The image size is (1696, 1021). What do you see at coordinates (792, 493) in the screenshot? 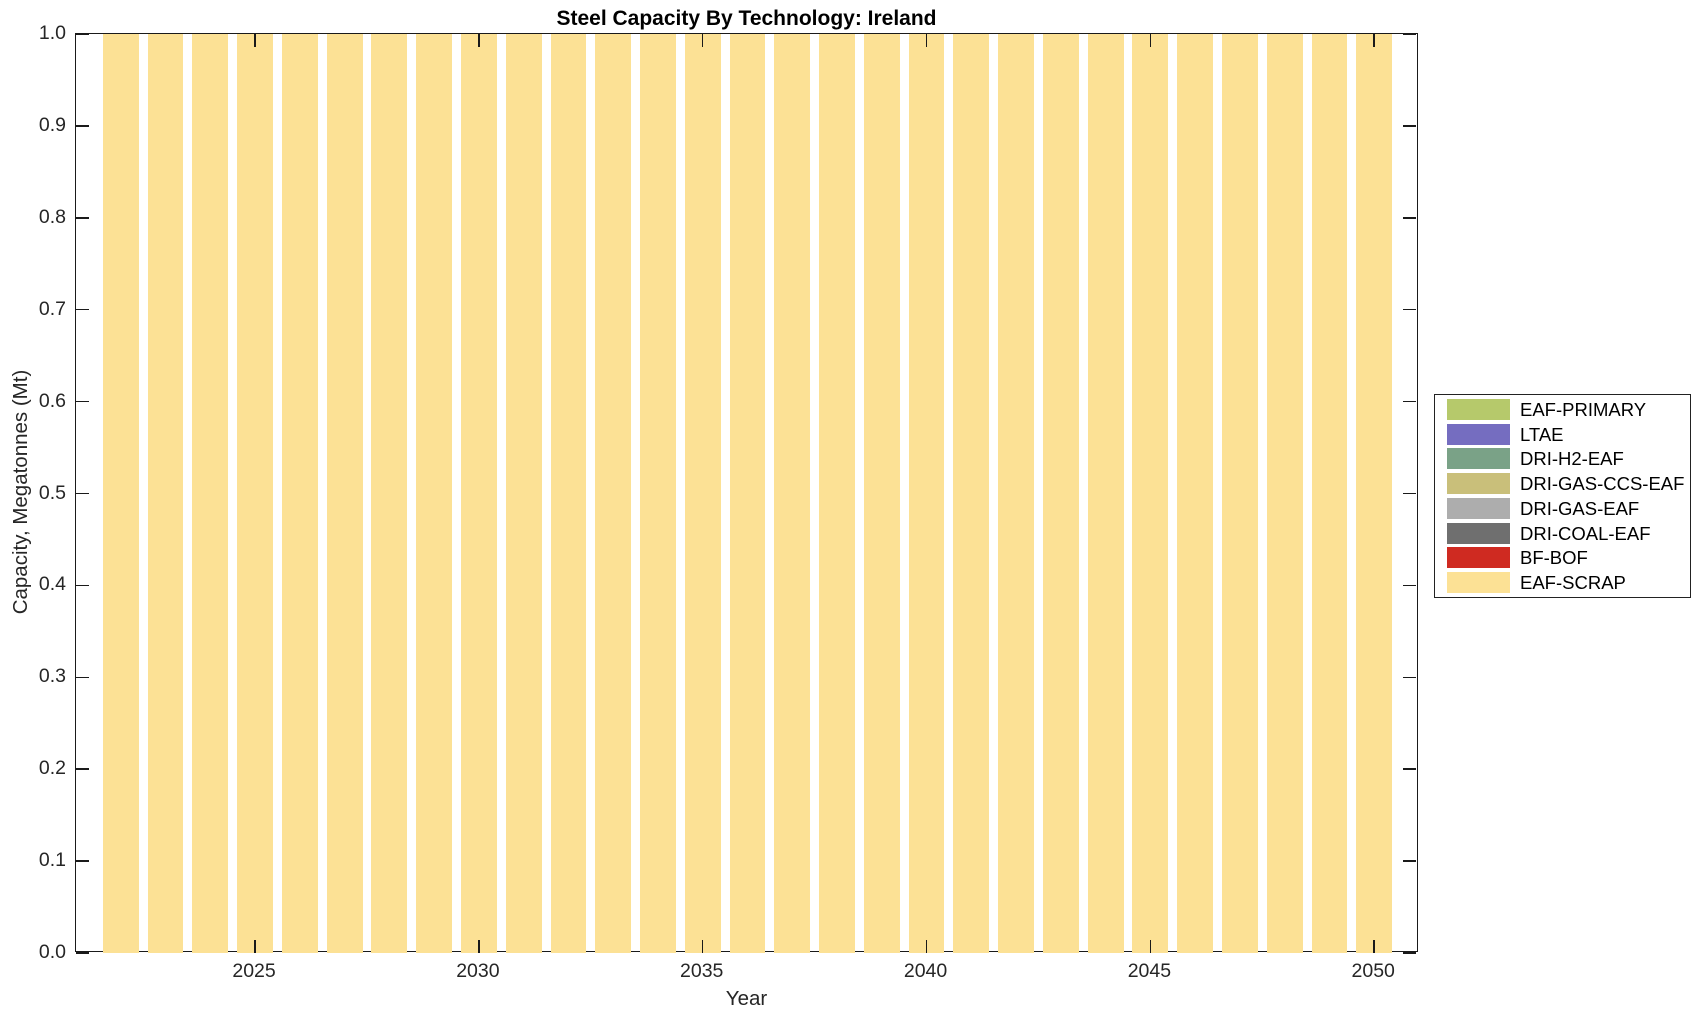
I see `bar-eaf-scrap-2037` at bounding box center [792, 493].